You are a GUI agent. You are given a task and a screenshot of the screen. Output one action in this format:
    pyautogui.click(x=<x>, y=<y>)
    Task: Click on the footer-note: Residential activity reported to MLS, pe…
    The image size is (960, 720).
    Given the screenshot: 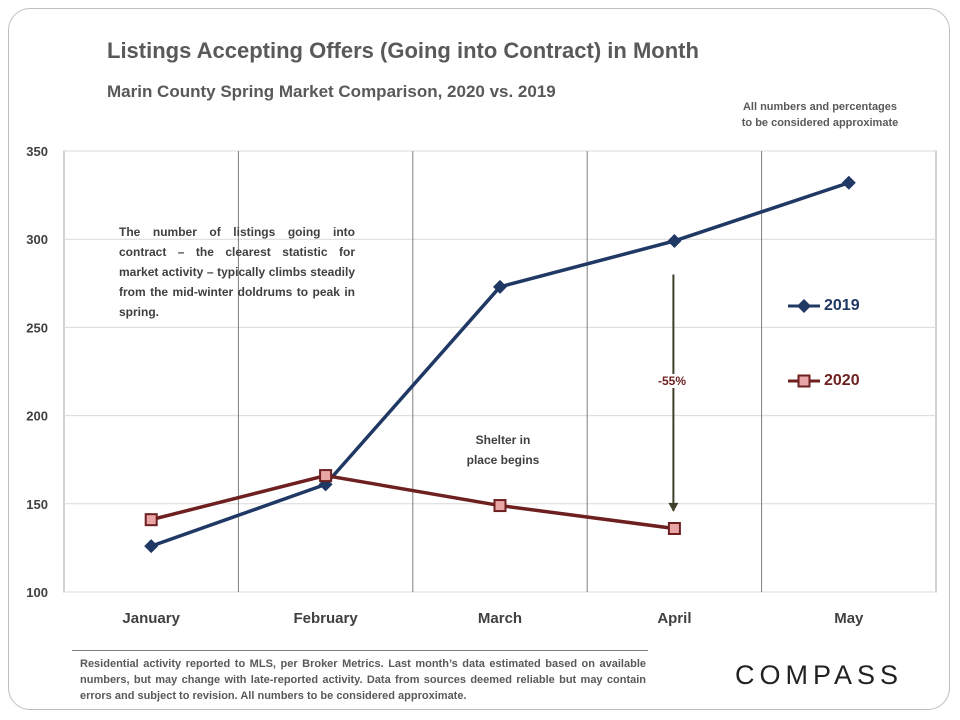 What is the action you would take?
    pyautogui.click(x=363, y=680)
    